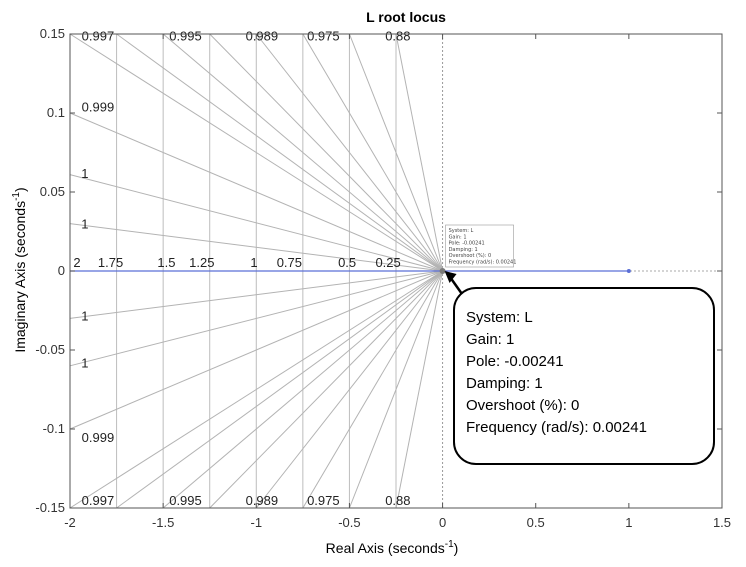 The width and height of the screenshot is (746, 567). Describe the element at coordinates (52, 191) in the screenshot. I see `y-tick-label: 0.05` at that location.